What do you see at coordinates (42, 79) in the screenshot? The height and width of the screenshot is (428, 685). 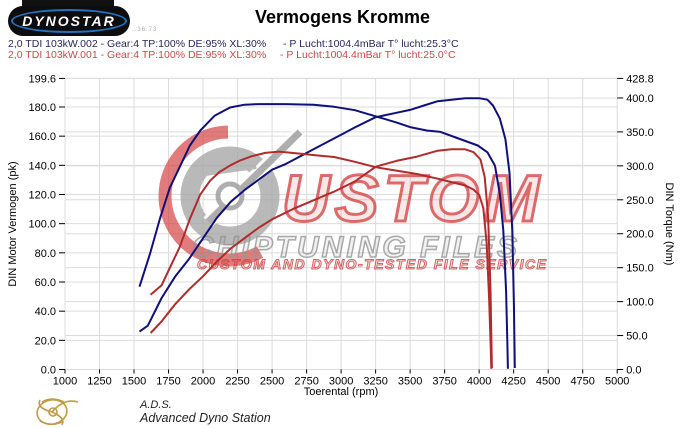 I see `svg-text: 199.6` at bounding box center [42, 79].